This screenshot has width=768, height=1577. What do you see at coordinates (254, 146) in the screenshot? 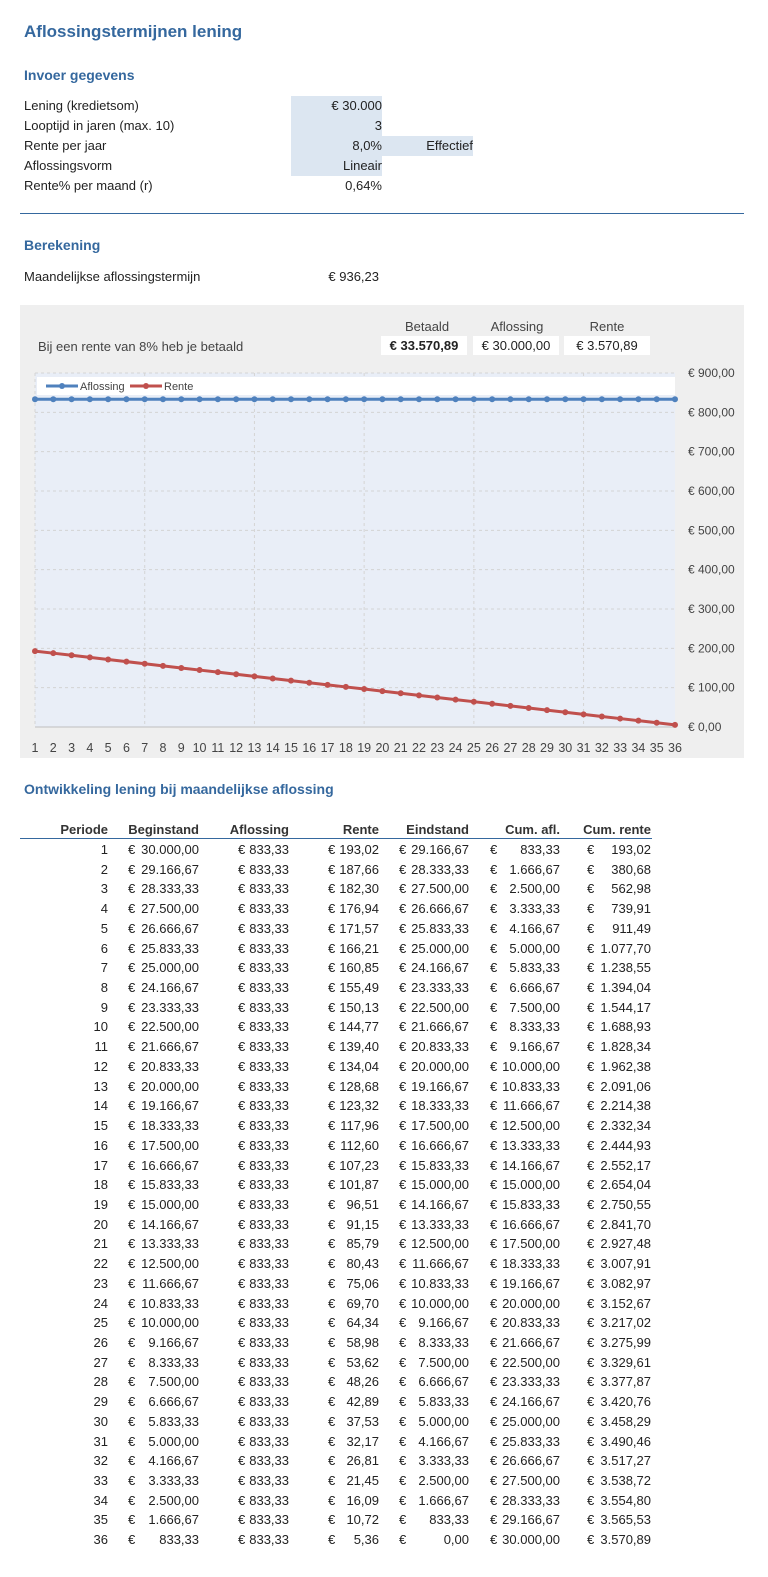
I see `input-row-rate: Rente per jaar 8,0% Effectief` at bounding box center [254, 146].